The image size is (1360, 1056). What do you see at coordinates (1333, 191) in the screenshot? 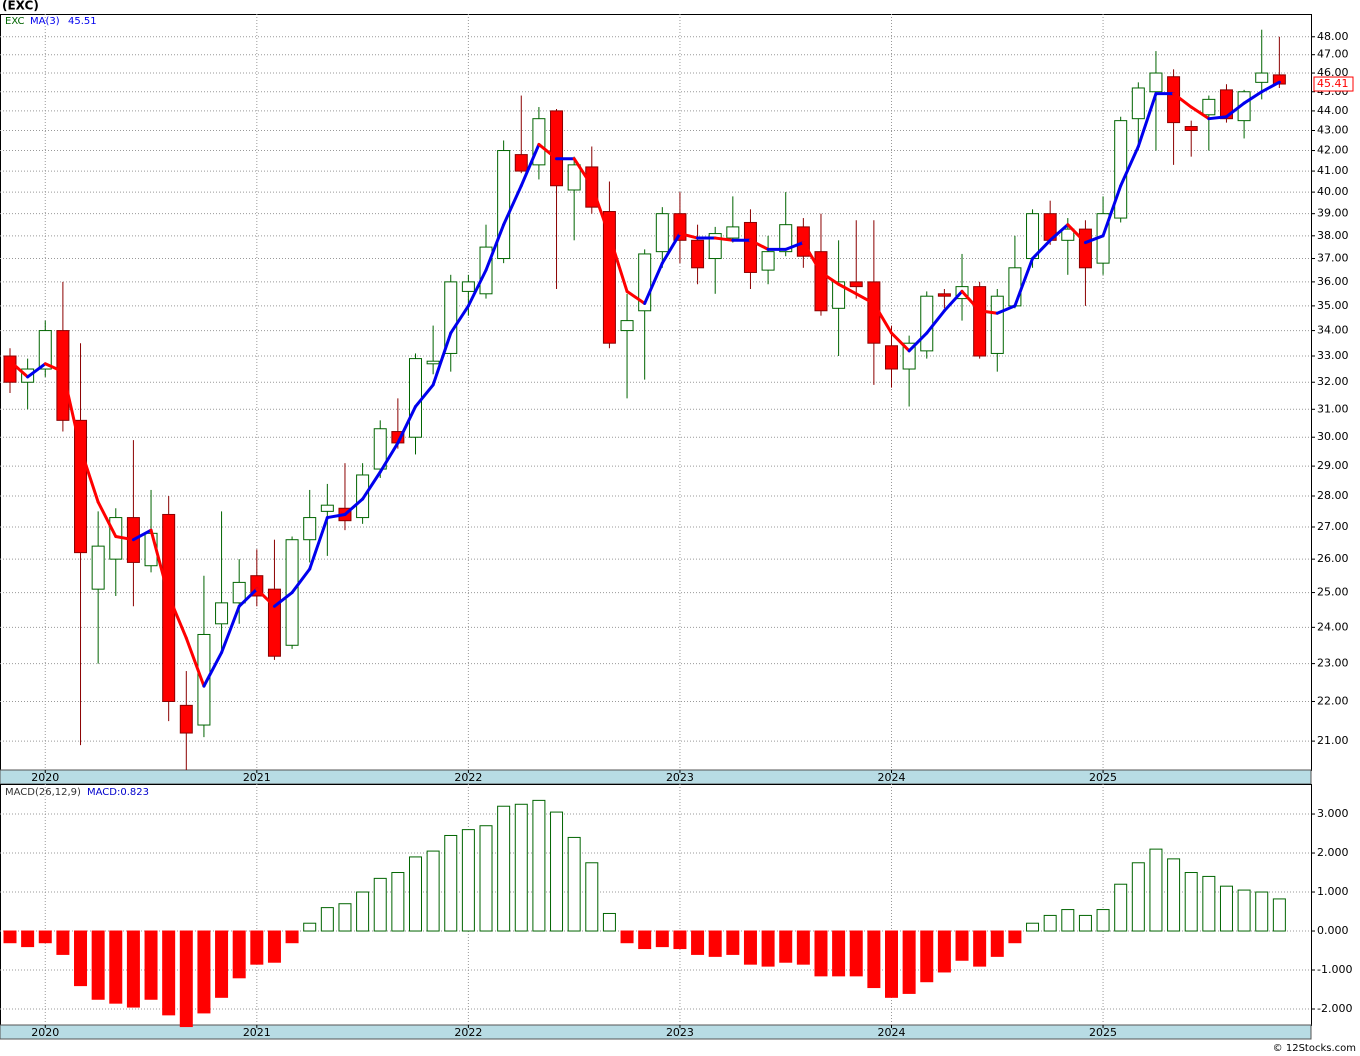
I see `y-tick-label: 40.00` at bounding box center [1333, 191].